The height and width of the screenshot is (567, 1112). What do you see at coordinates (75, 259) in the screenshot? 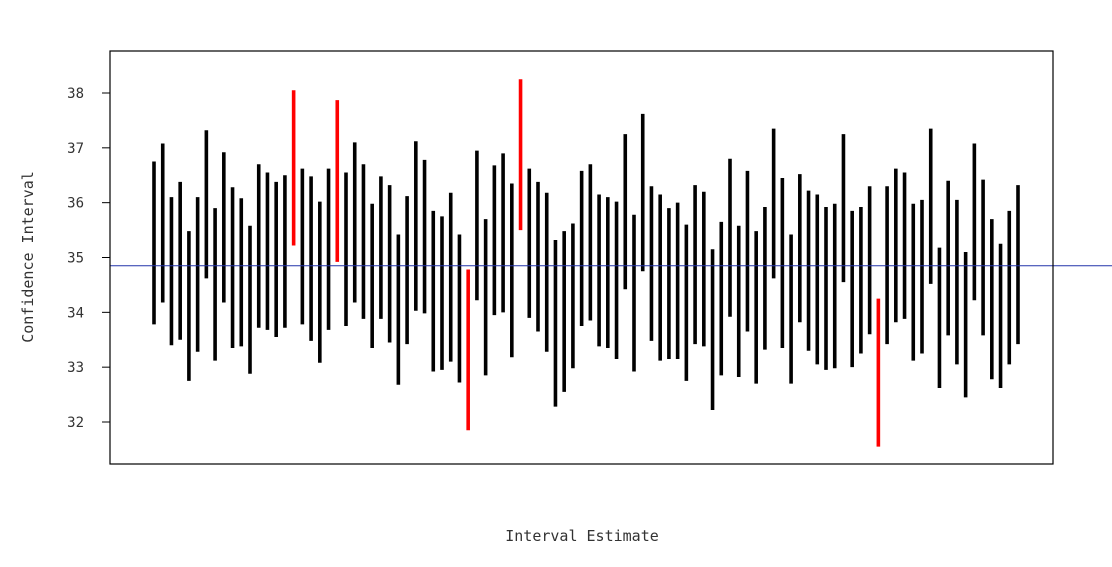
I see `y-tick-label: 35` at bounding box center [75, 259].